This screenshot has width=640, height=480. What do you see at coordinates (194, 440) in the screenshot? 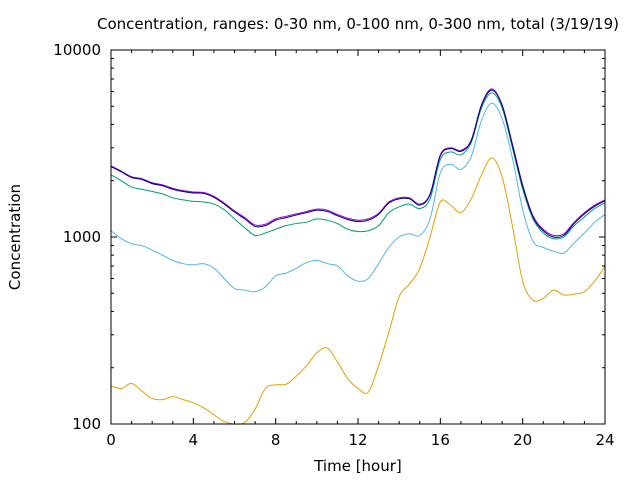
I see `x-tick-label: 4` at bounding box center [194, 440].